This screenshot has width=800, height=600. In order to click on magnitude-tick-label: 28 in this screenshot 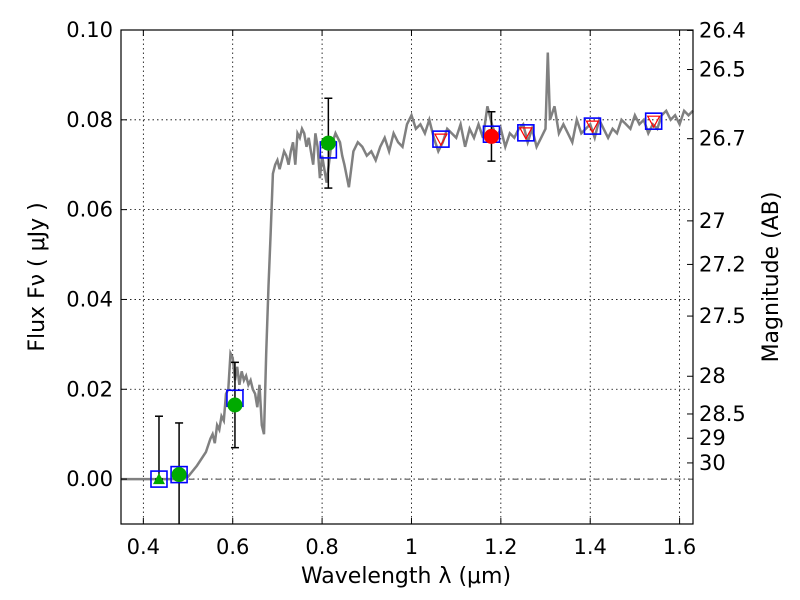, I will do `click(712, 376)`.